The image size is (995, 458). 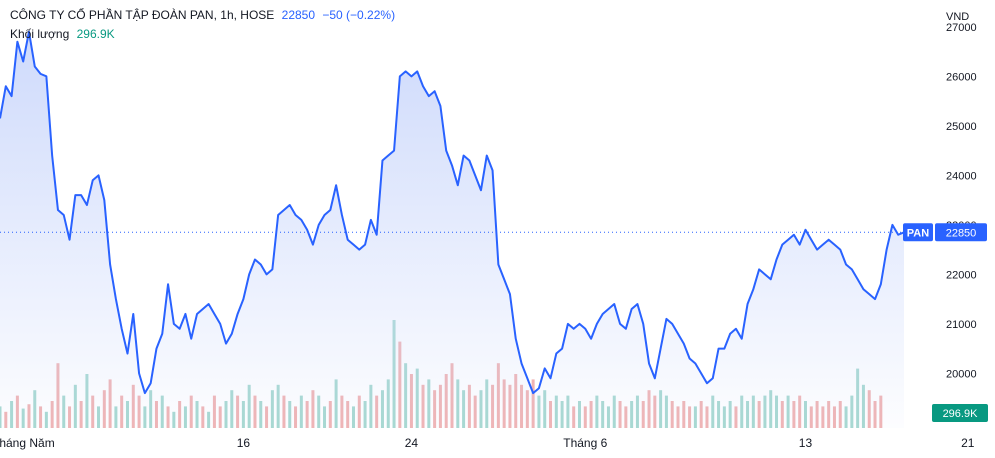 I want to click on price-tick-label: 26000, so click(x=961, y=77).